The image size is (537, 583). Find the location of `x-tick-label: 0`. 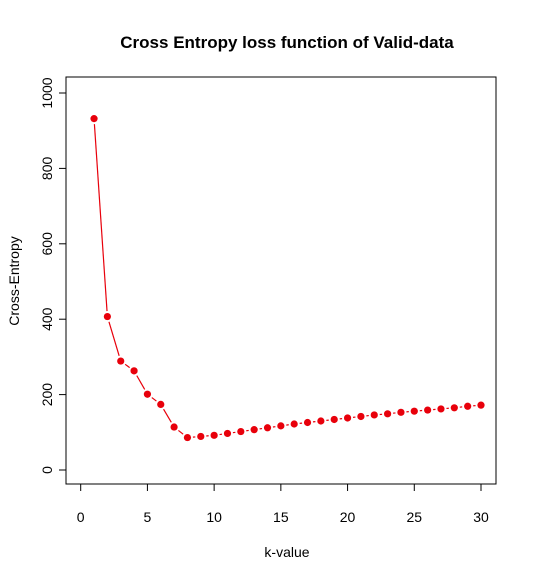

x-tick-label: 0 is located at coordinates (81, 517).